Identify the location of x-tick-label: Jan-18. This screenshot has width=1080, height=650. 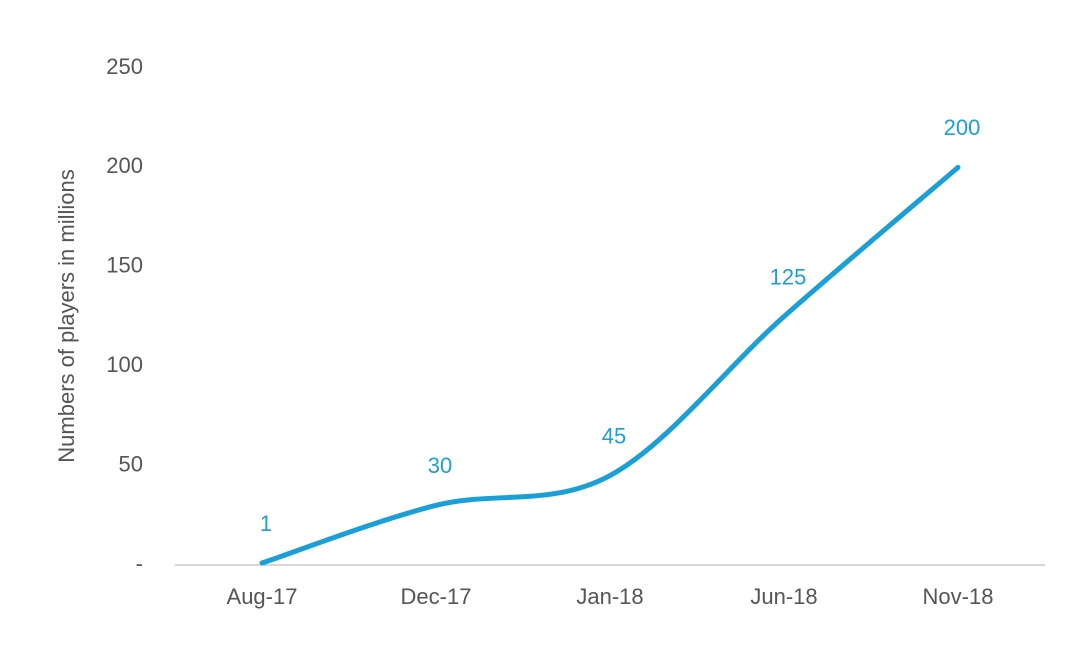
(609, 596).